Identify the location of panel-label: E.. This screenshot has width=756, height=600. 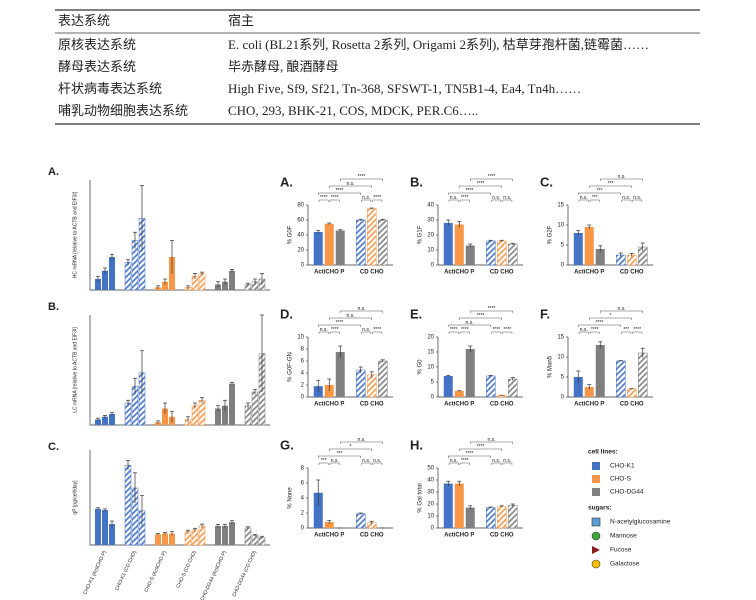
(416, 313).